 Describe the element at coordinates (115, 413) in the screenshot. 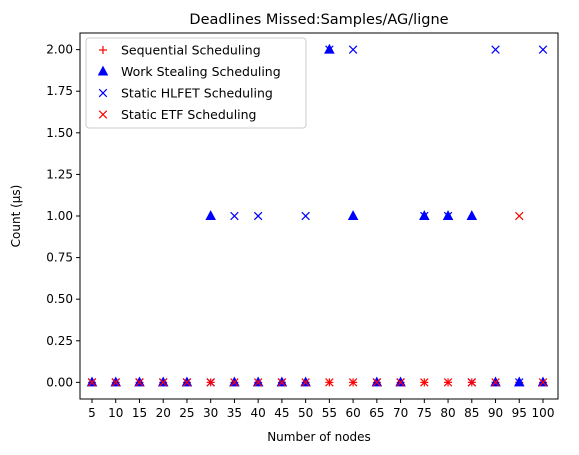

I see `x-tick-label: 10` at that location.